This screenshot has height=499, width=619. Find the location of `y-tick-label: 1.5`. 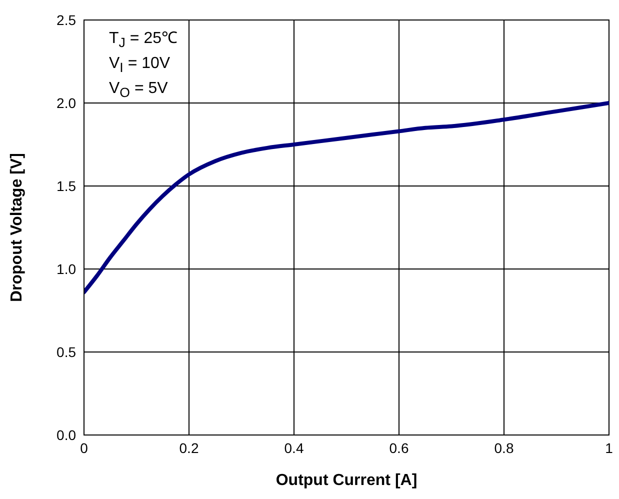

y-tick-label: 1.5 is located at coordinates (66, 186).